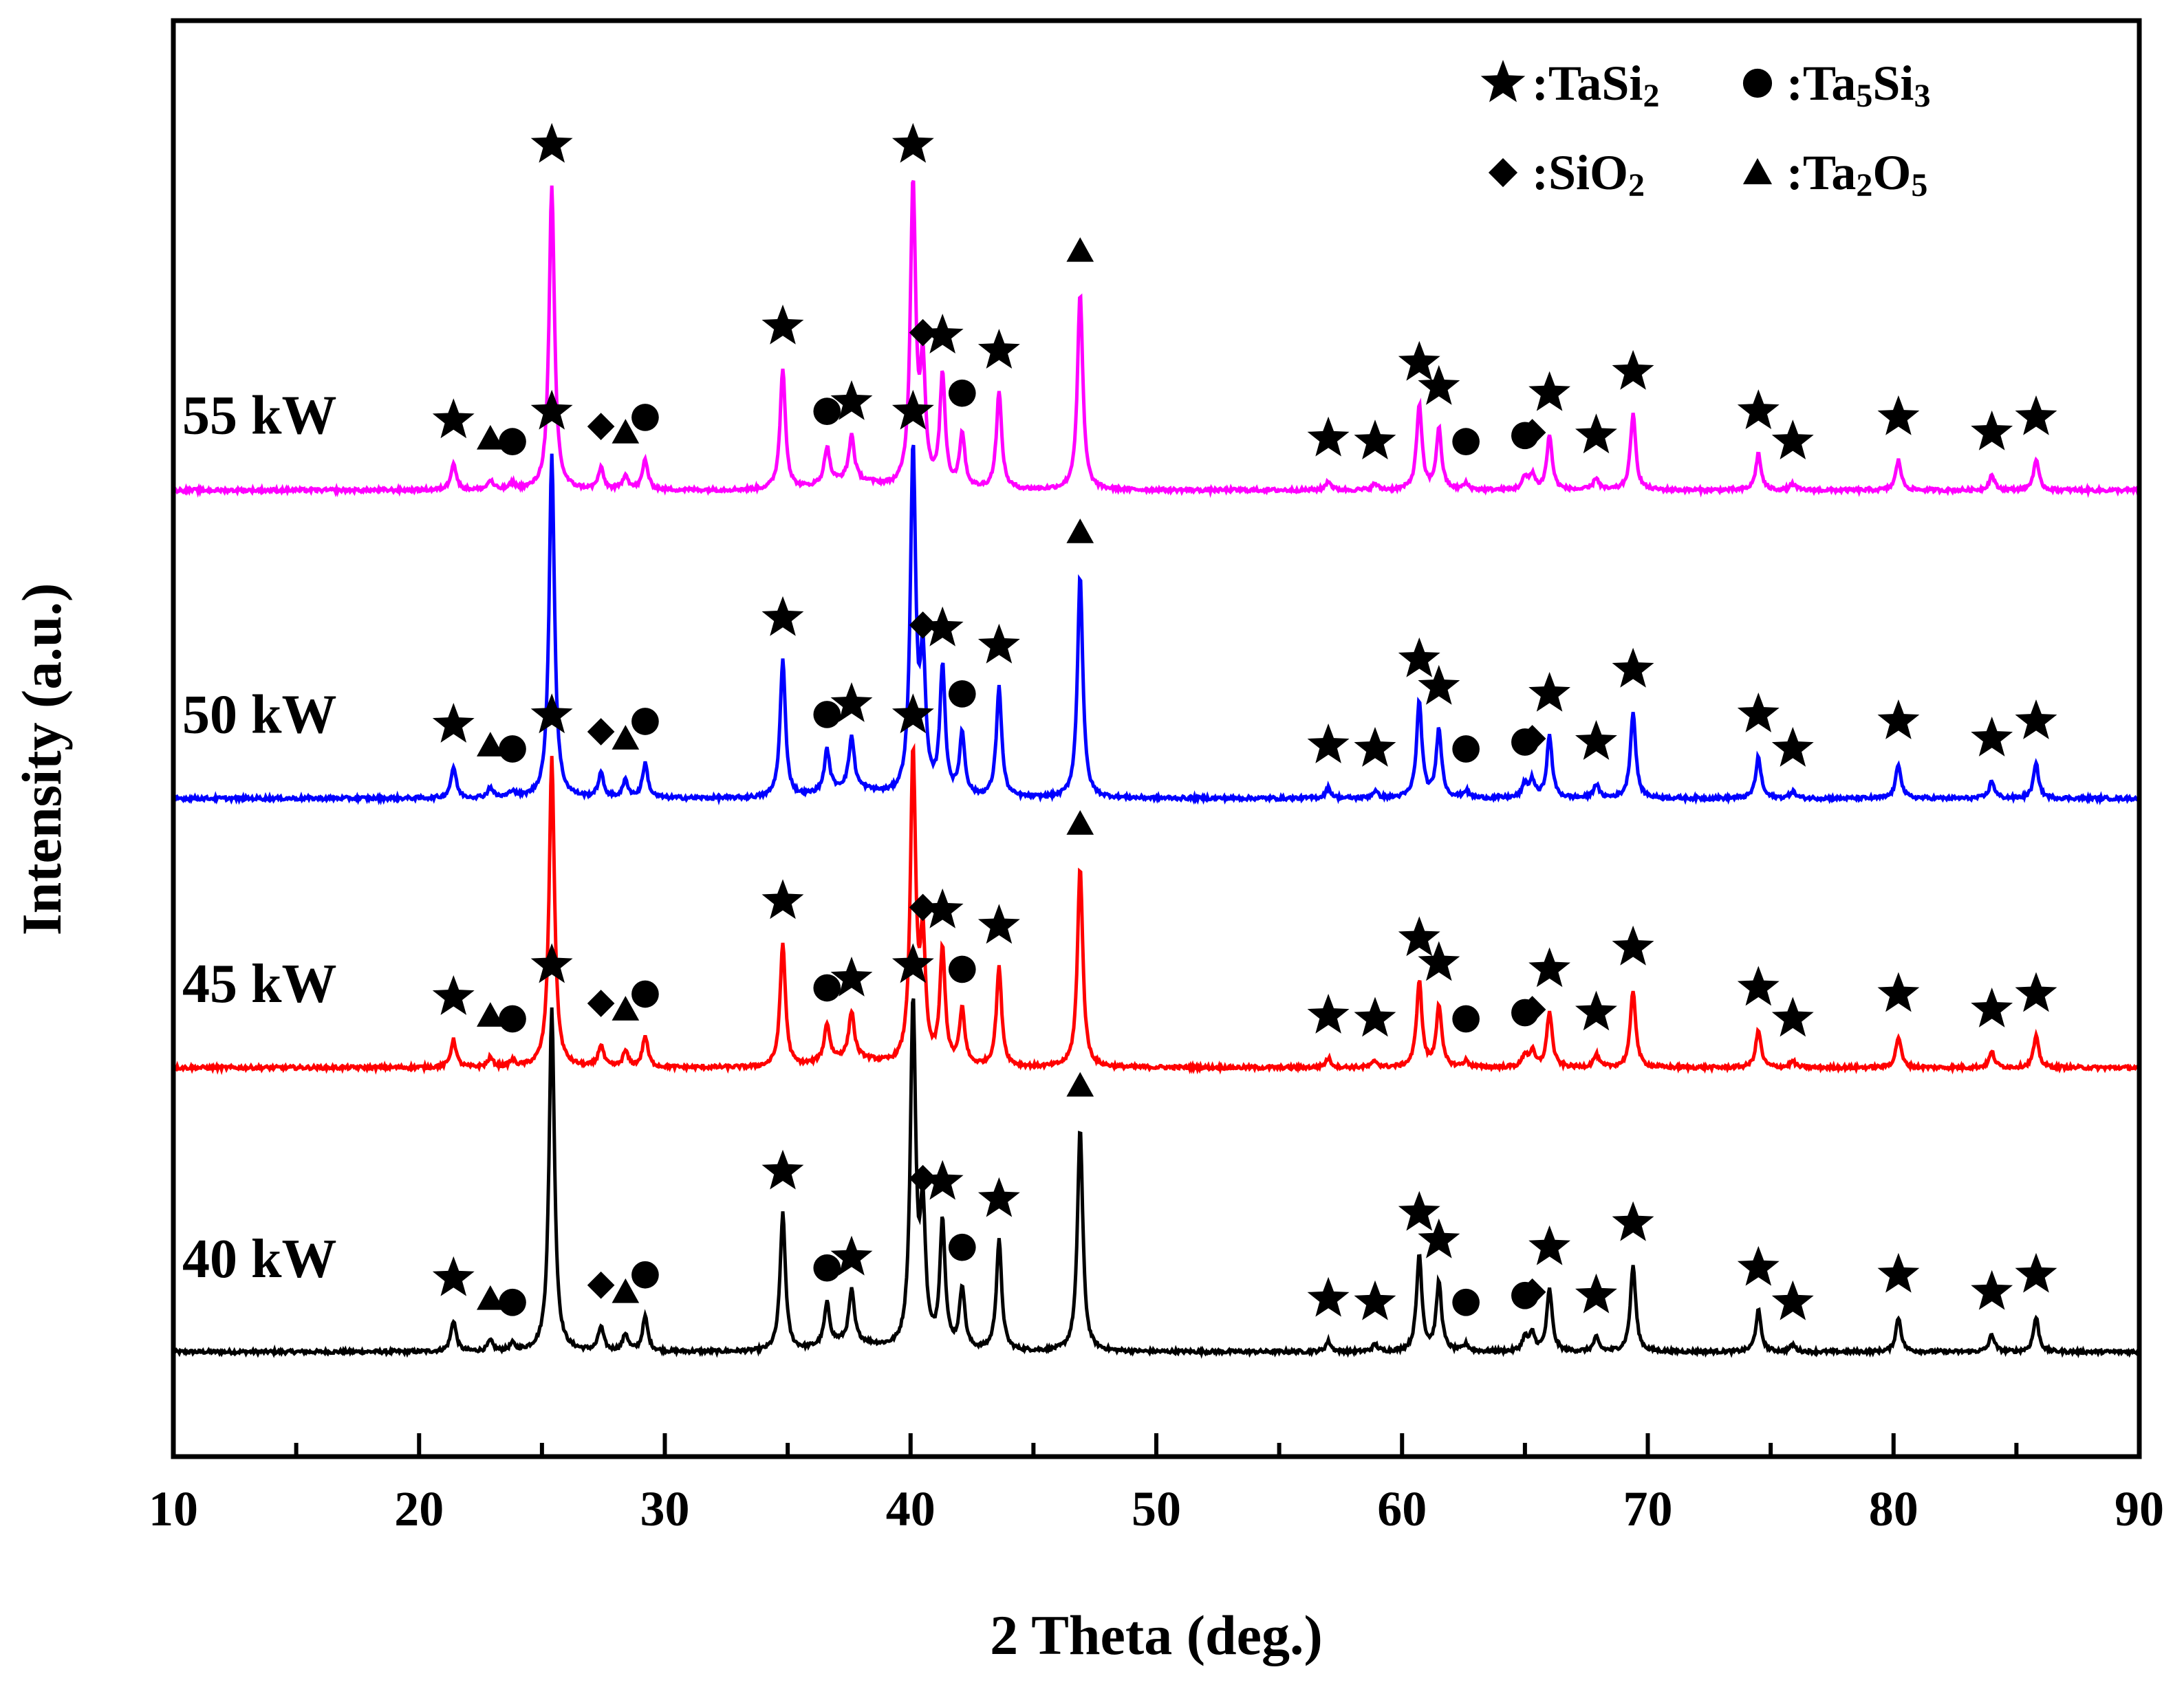  I want to click on legend-circle-marker, so click(1757, 83).